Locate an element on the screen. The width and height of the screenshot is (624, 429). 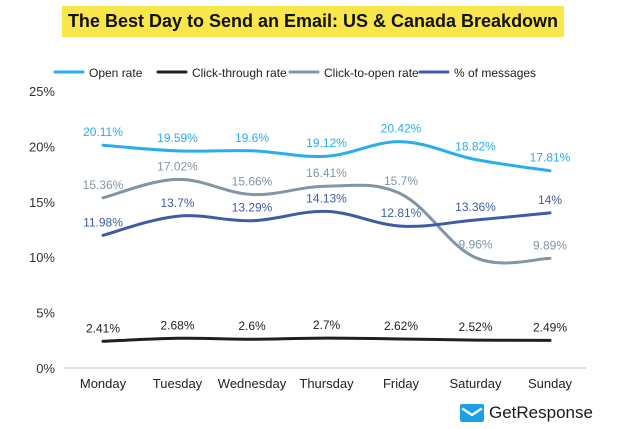
envelope-icon is located at coordinates (472, 413).